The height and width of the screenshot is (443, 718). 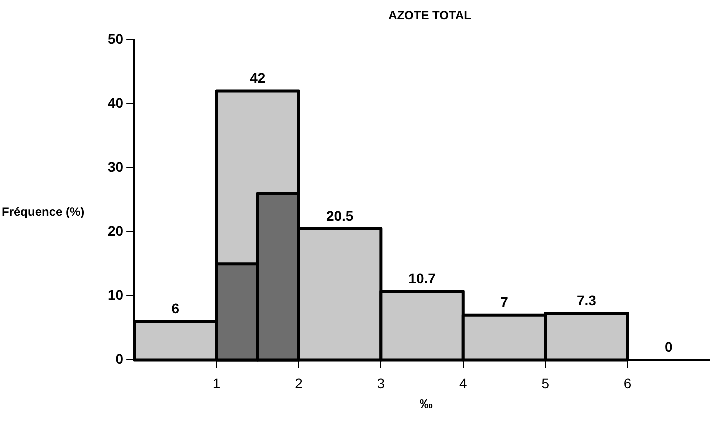 What do you see at coordinates (426, 404) in the screenshot?
I see `x-axis-title: ‰` at bounding box center [426, 404].